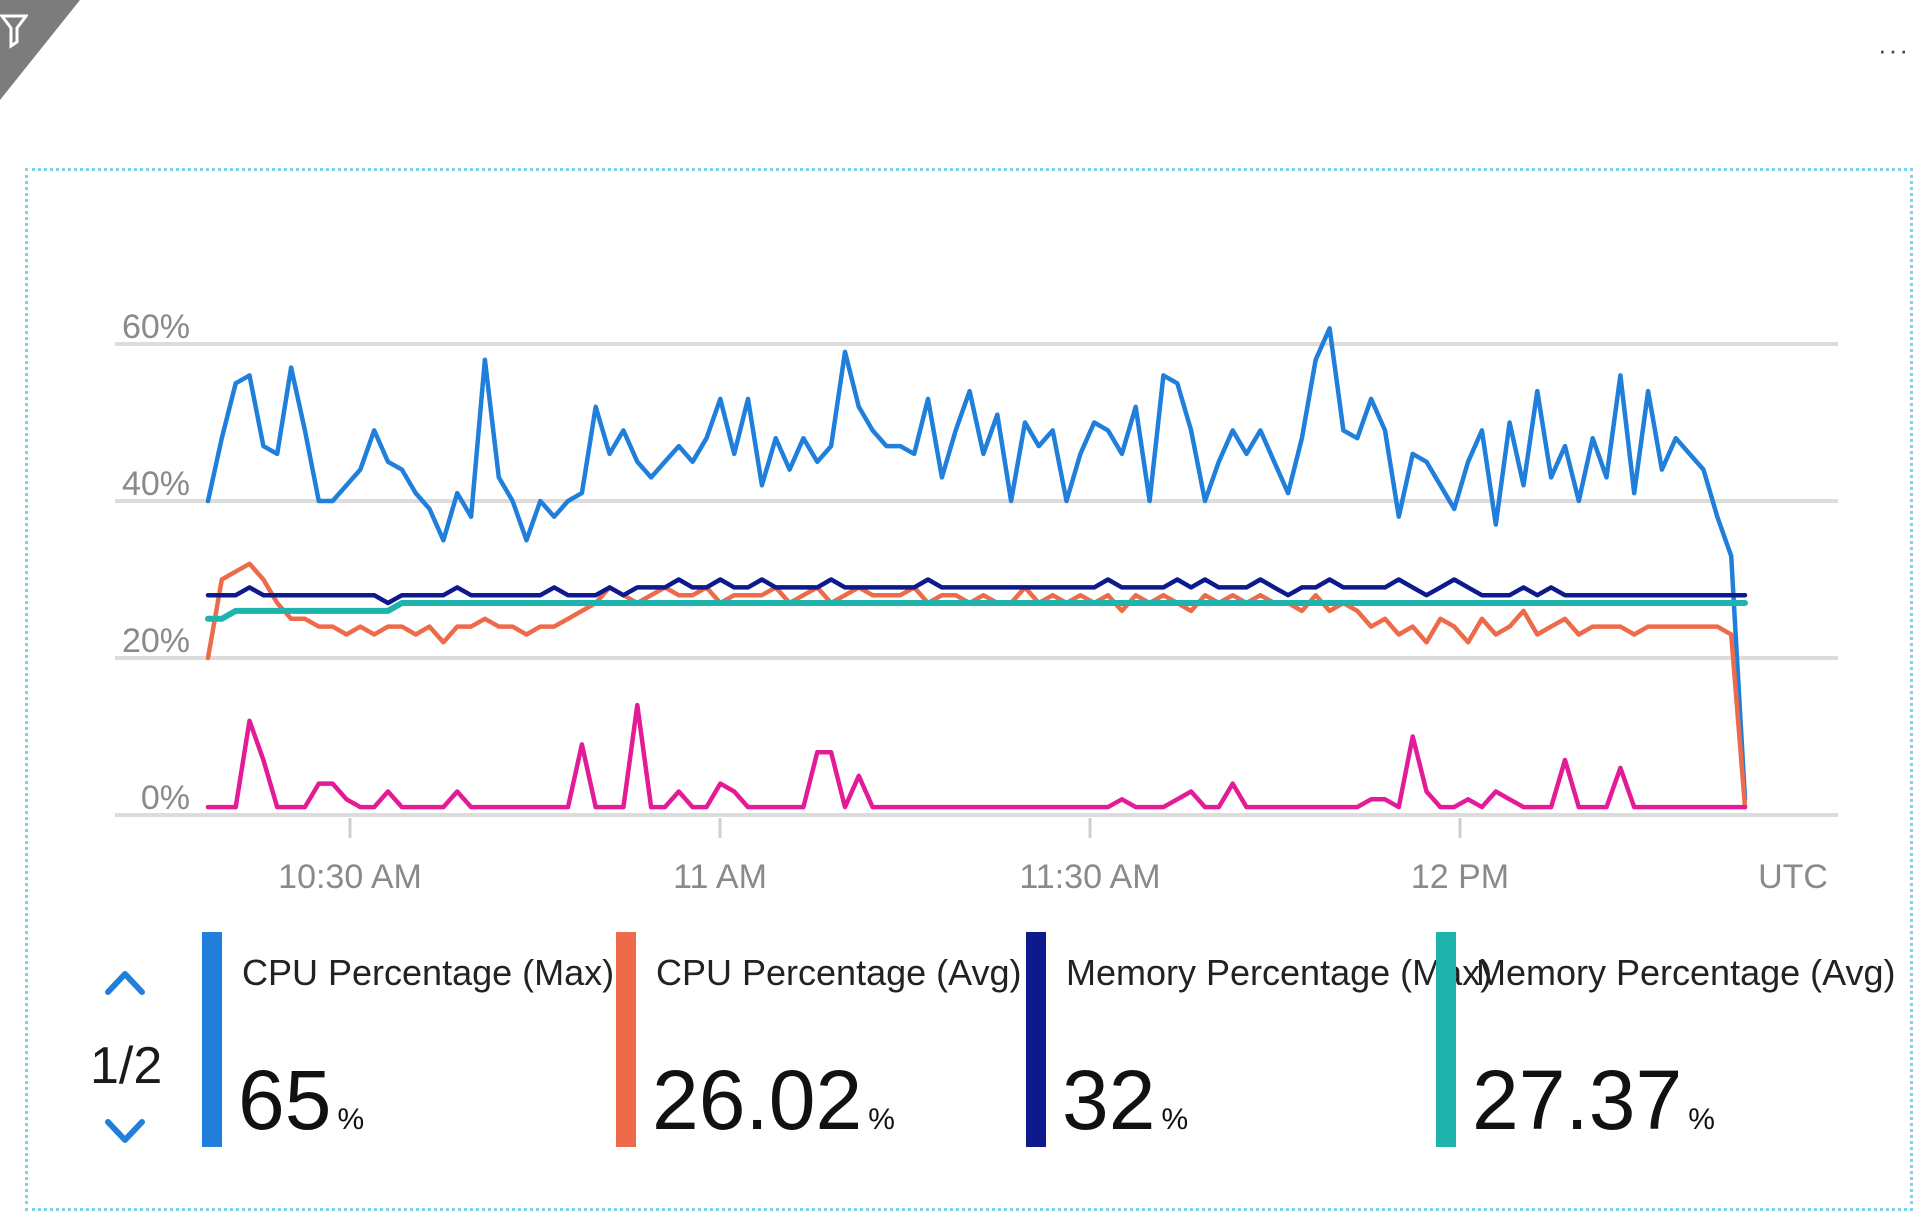 This screenshot has width=1920, height=1225. I want to click on legend-number: 27.37, so click(1577, 1100).